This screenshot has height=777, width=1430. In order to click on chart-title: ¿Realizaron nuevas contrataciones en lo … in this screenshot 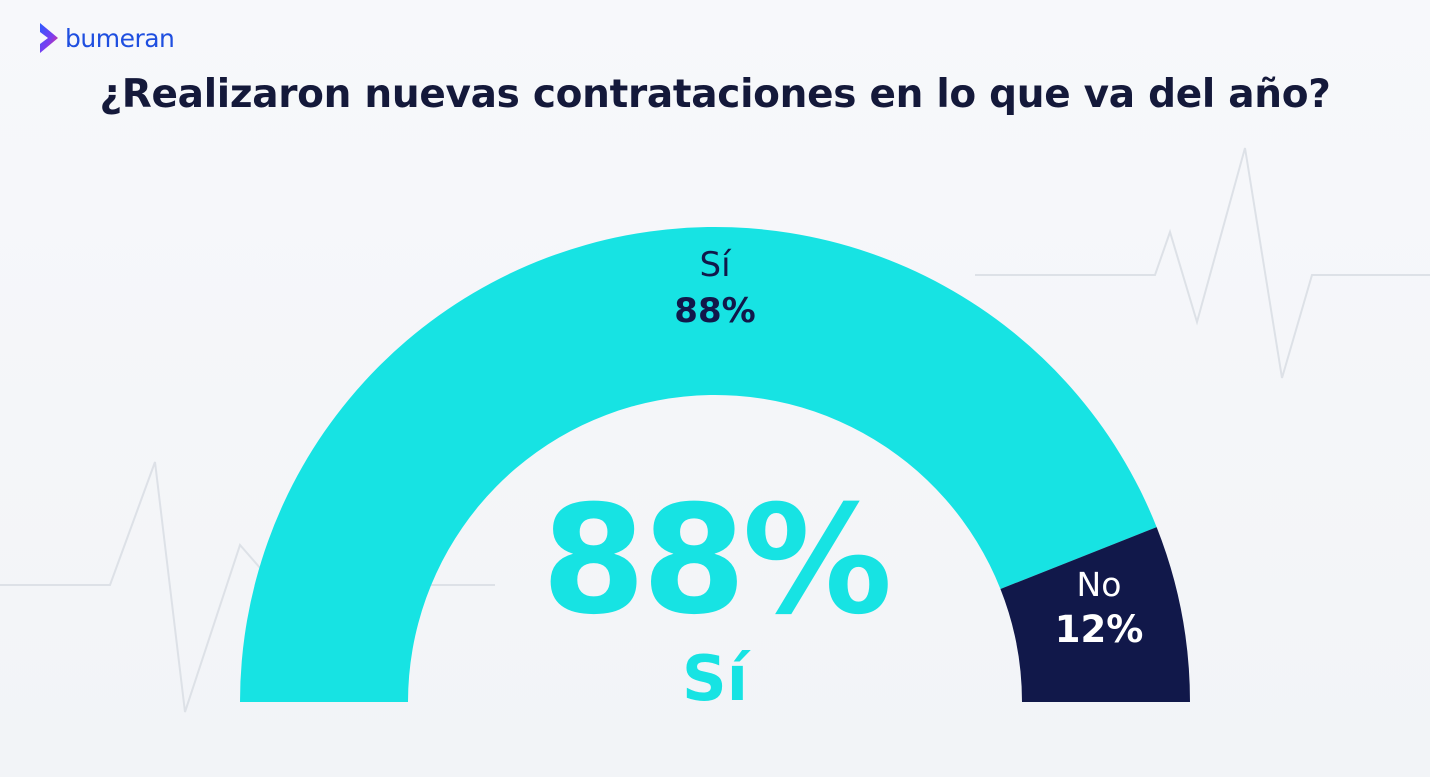, I will do `click(715, 94)`.